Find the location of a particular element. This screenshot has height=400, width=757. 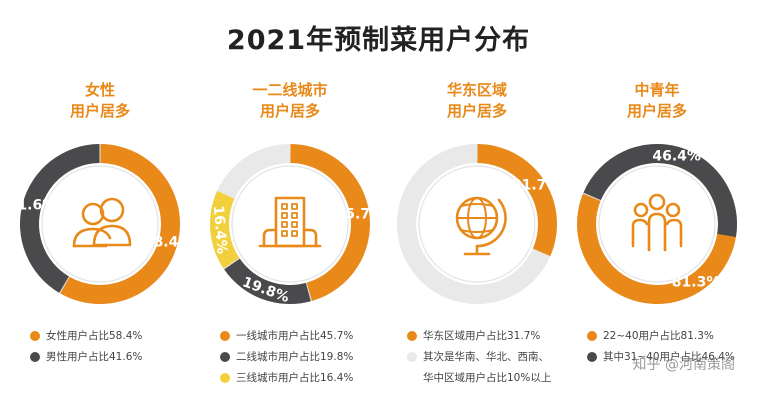

building-icon is located at coordinates (290, 222).